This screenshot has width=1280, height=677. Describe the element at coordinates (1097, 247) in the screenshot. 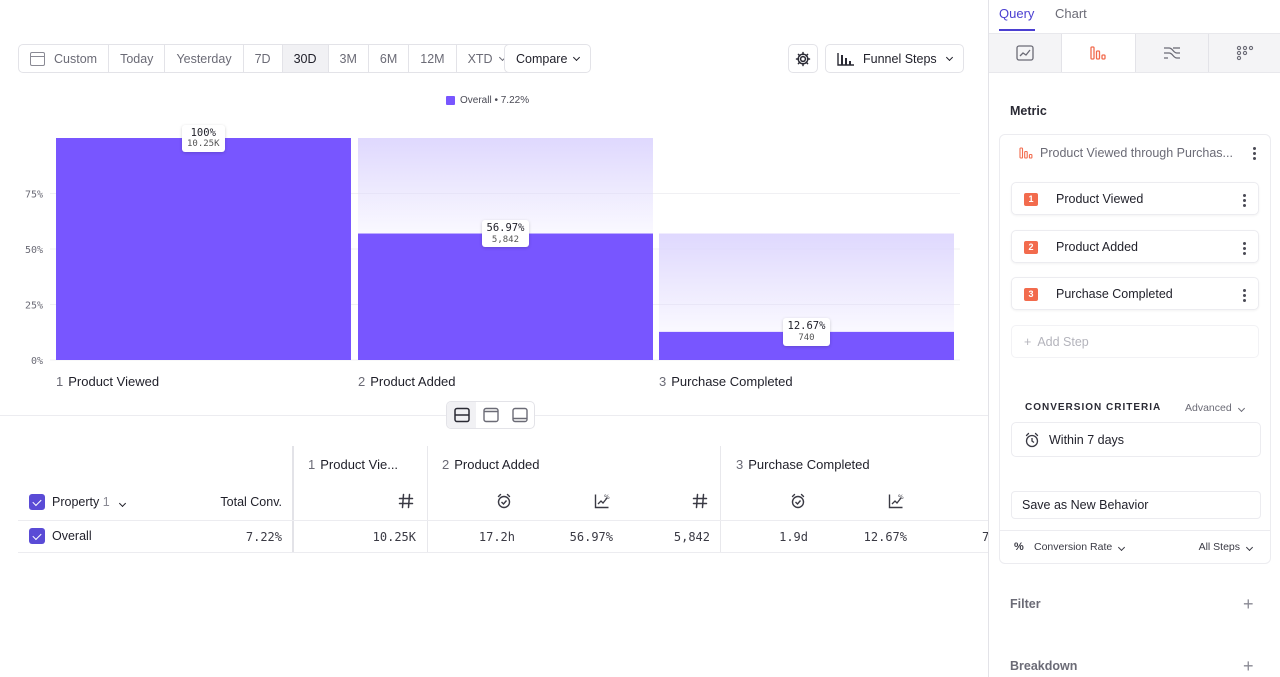

I see `step-label: Product Added` at that location.